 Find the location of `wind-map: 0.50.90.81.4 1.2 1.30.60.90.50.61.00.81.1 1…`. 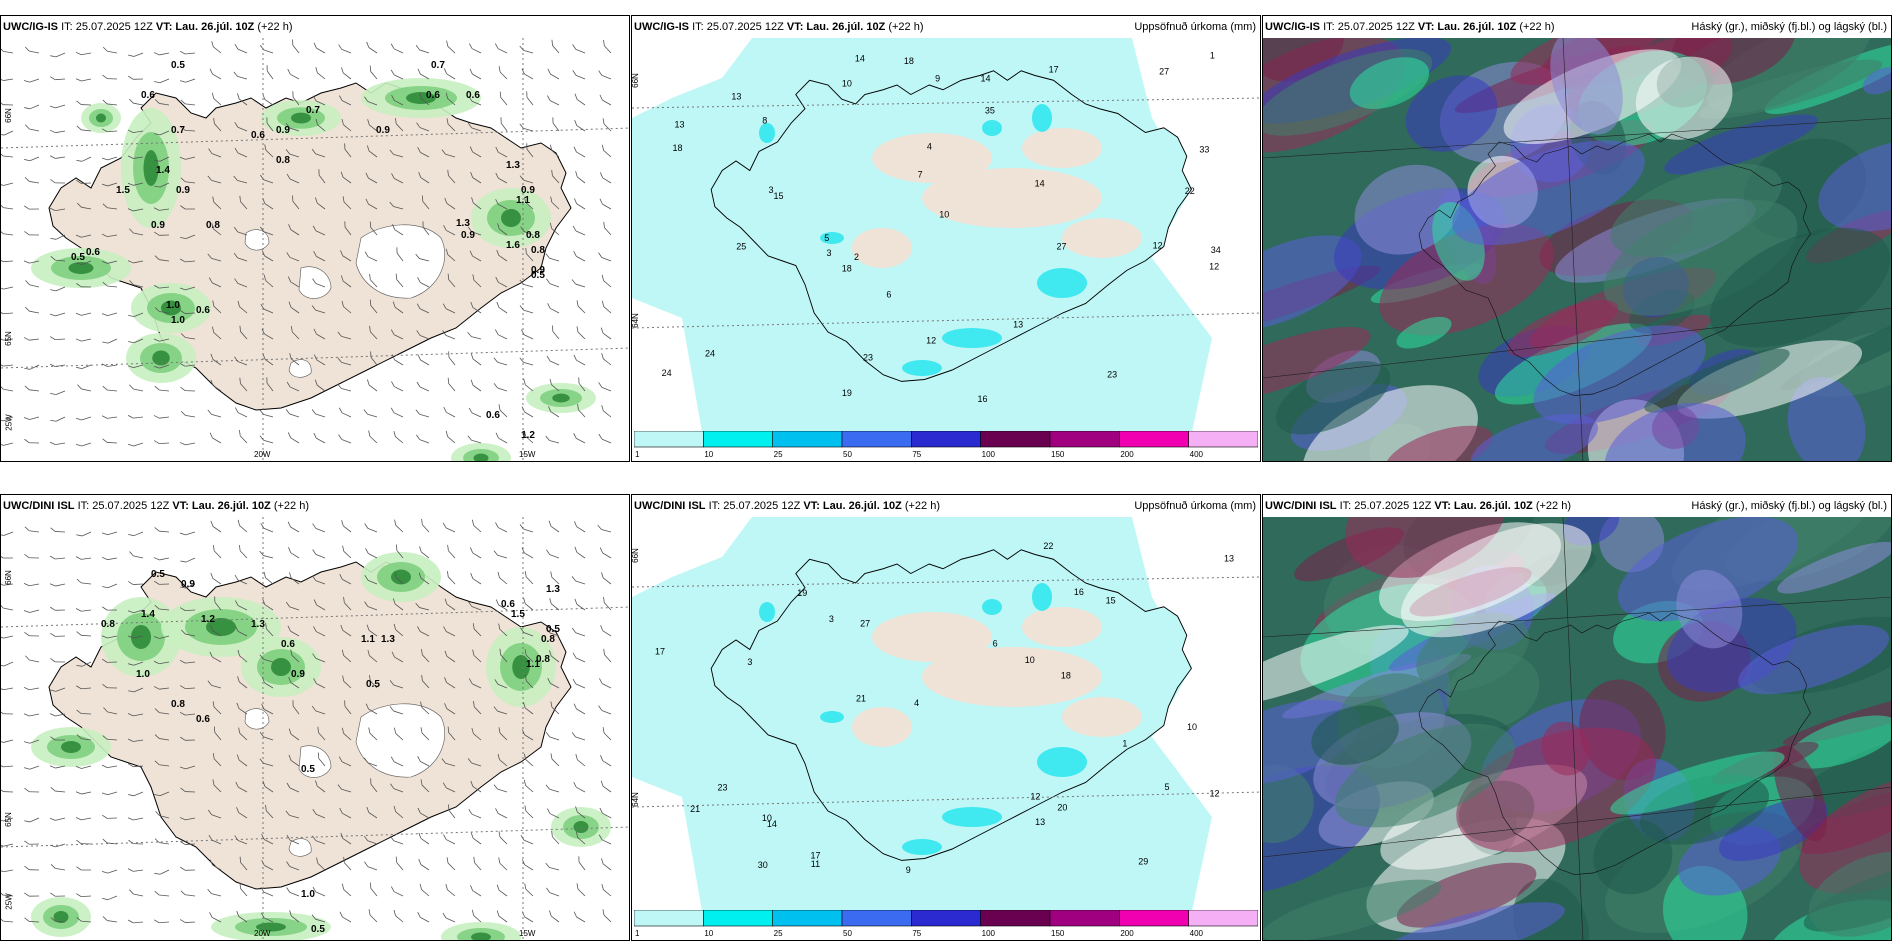

wind-map: 0.50.90.81.4 1.2 1.30.60.90.50.61.00.81.1 1… is located at coordinates (315, 728).